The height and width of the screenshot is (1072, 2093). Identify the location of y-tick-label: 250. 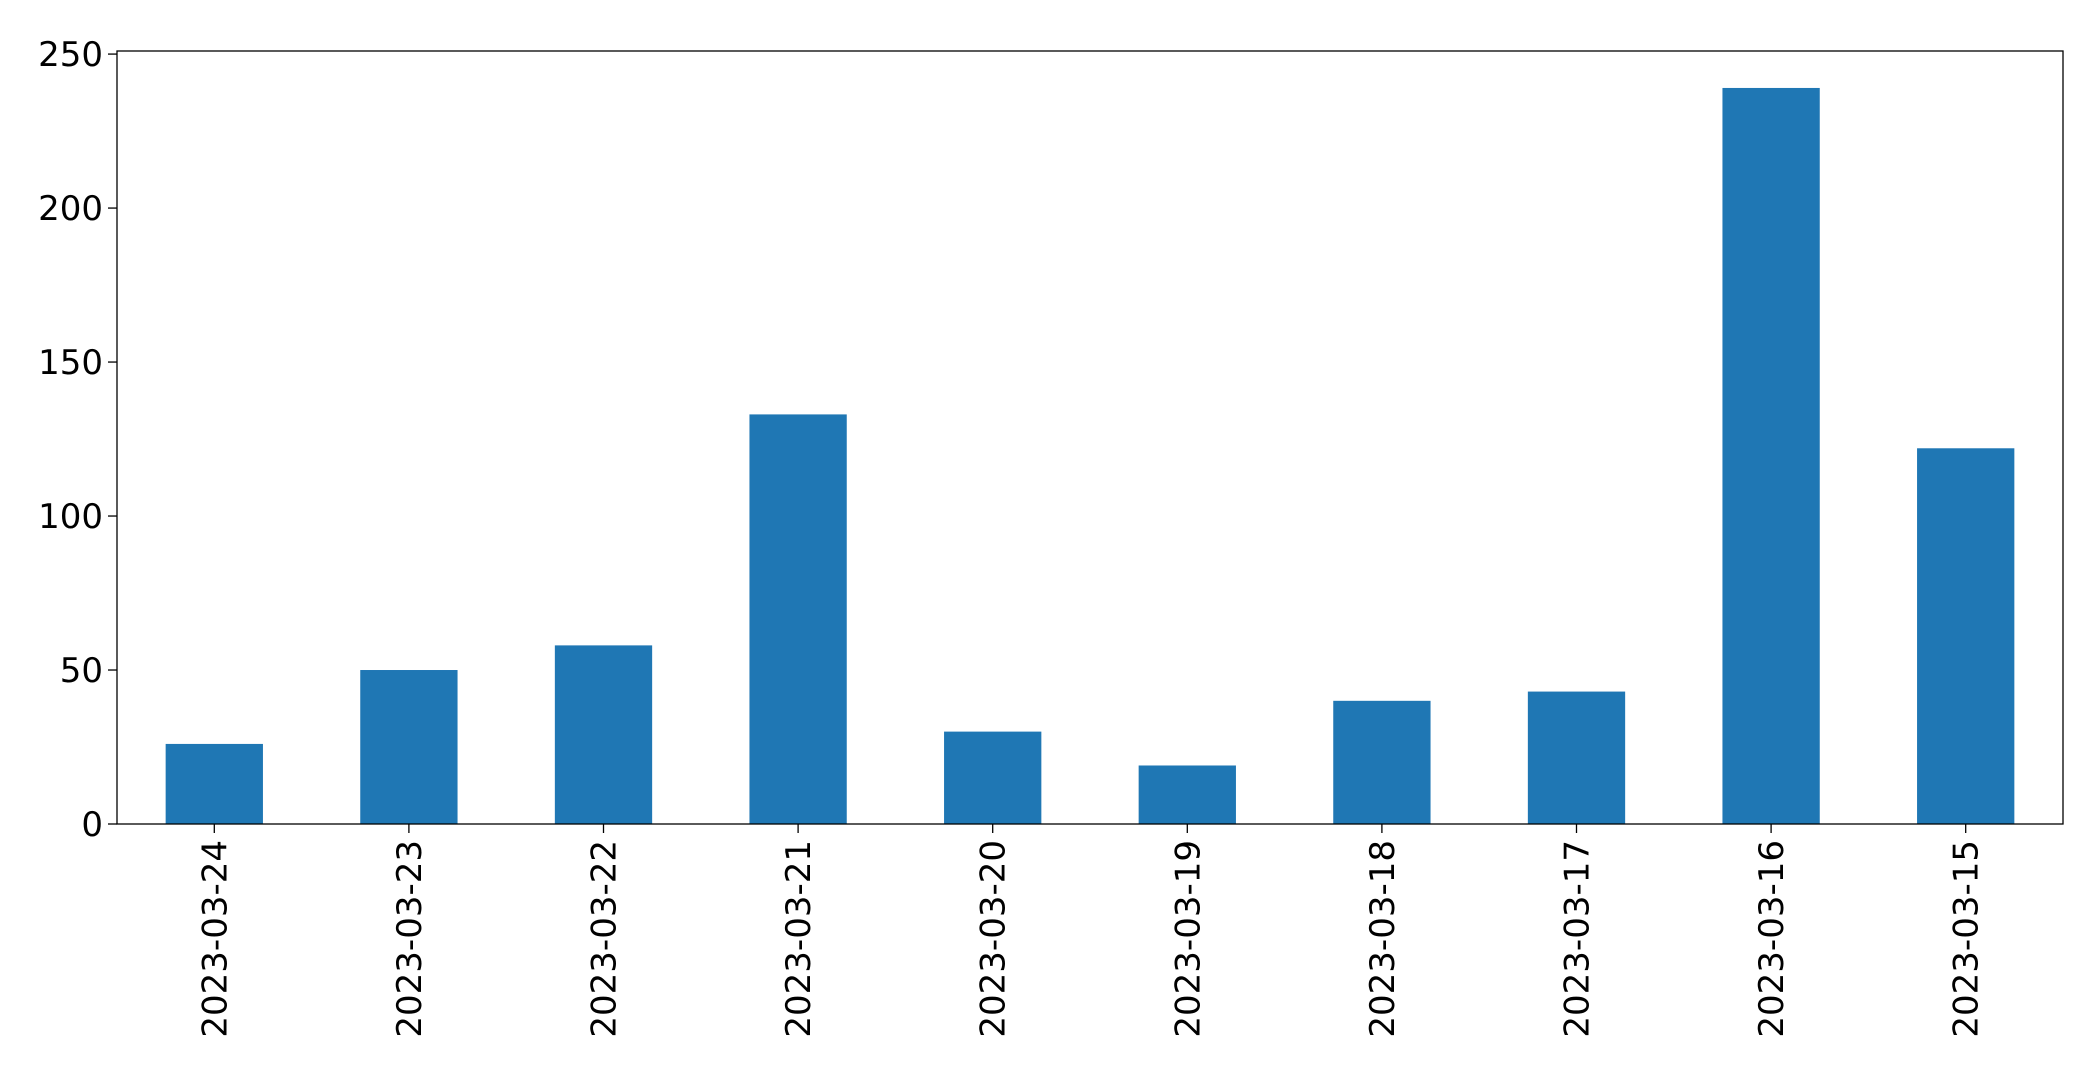
(70, 55).